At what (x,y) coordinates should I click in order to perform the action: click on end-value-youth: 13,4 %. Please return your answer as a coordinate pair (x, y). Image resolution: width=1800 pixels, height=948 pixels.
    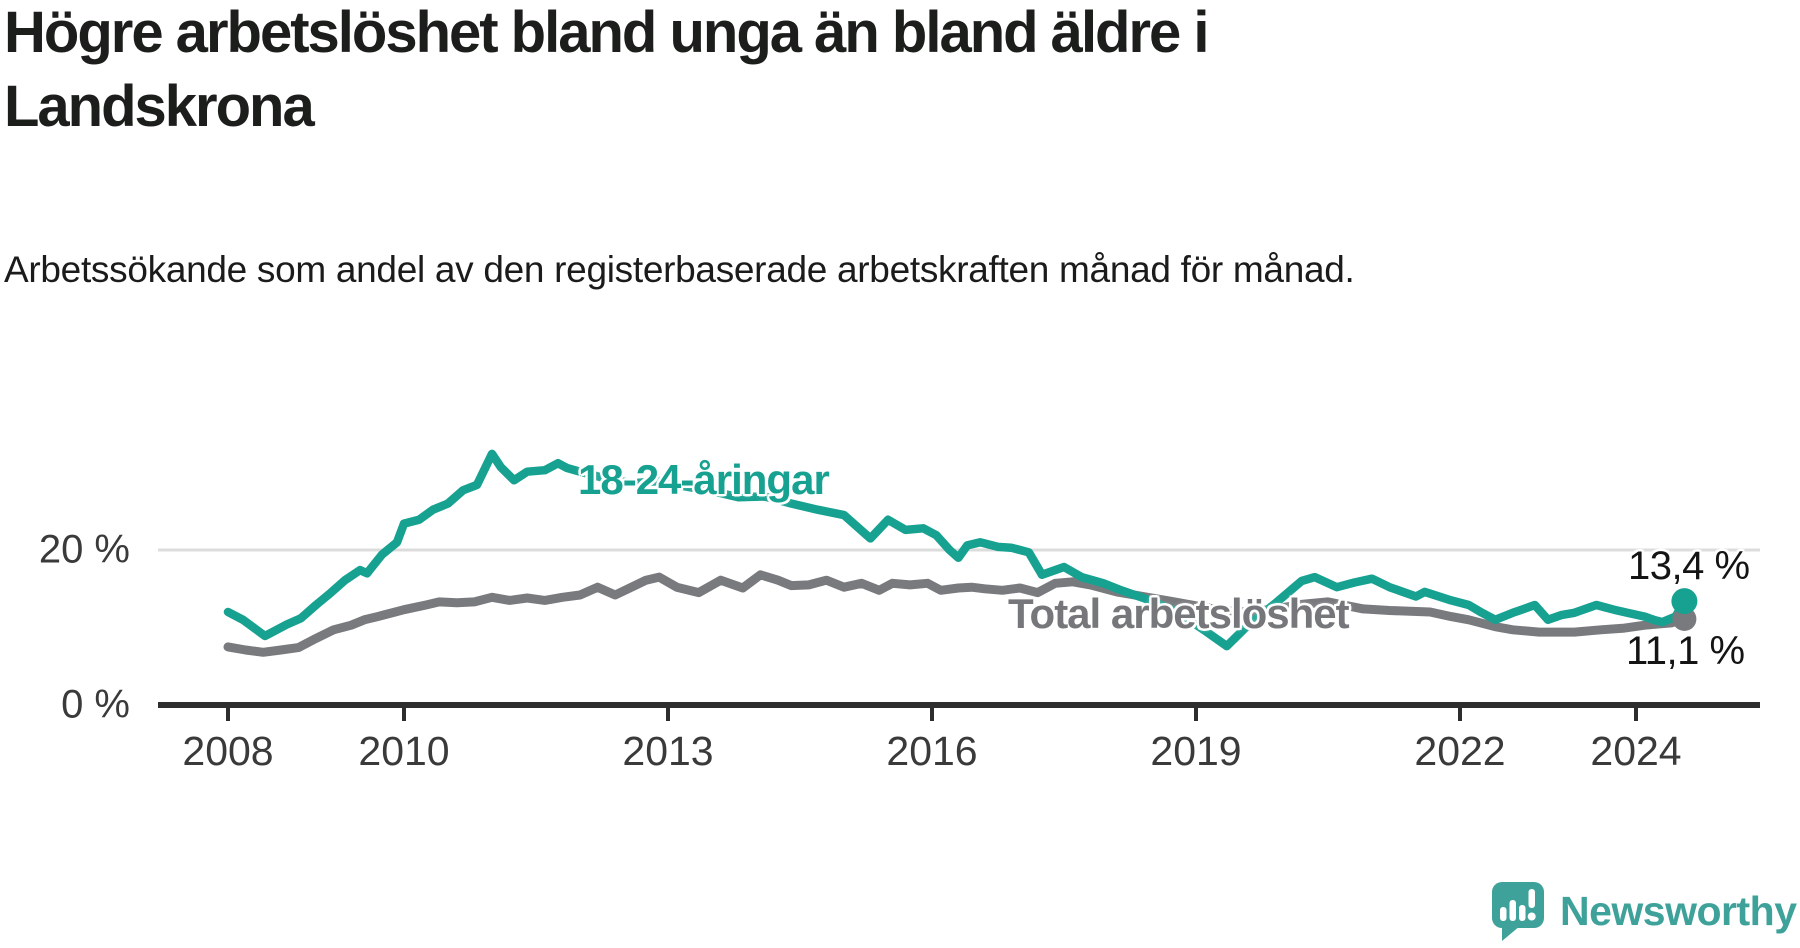
    Looking at the image, I should click on (1689, 566).